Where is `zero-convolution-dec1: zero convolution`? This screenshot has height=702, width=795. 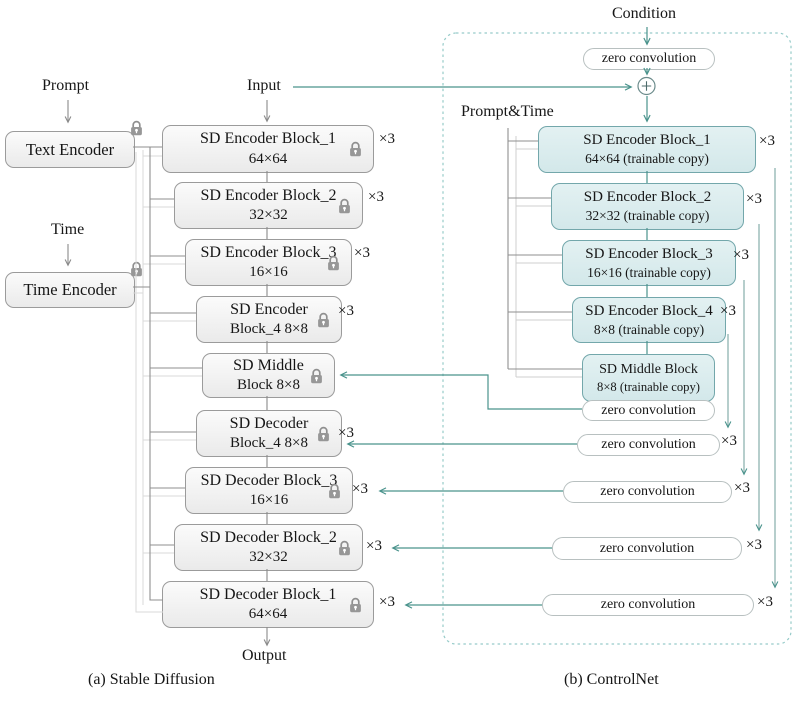 zero-convolution-dec1: zero convolution is located at coordinates (648, 605).